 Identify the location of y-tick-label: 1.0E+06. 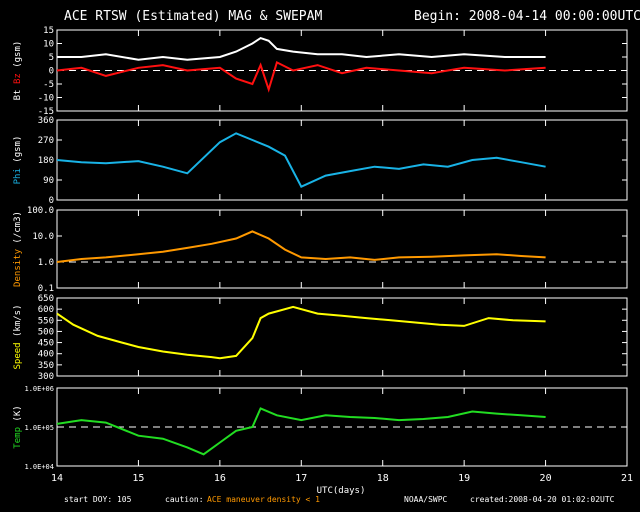
(39, 389).